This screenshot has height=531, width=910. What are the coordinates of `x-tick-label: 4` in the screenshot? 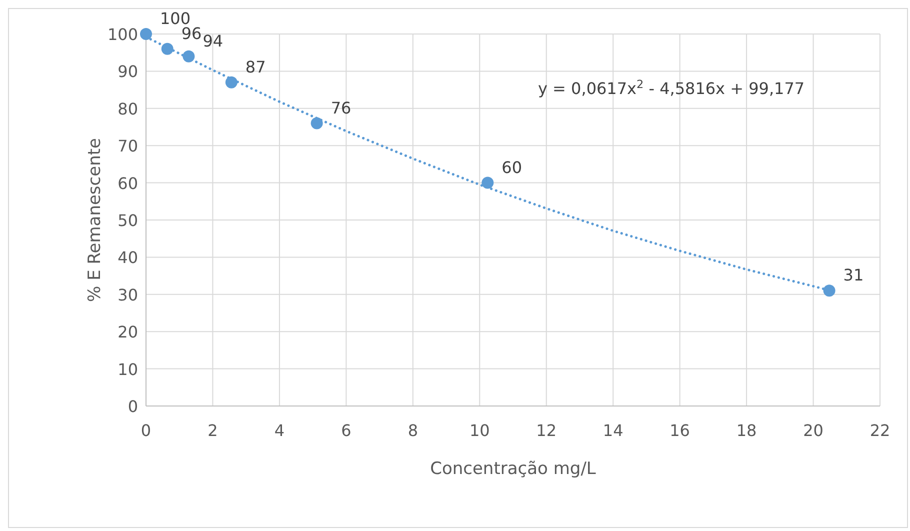 It's located at (279, 430).